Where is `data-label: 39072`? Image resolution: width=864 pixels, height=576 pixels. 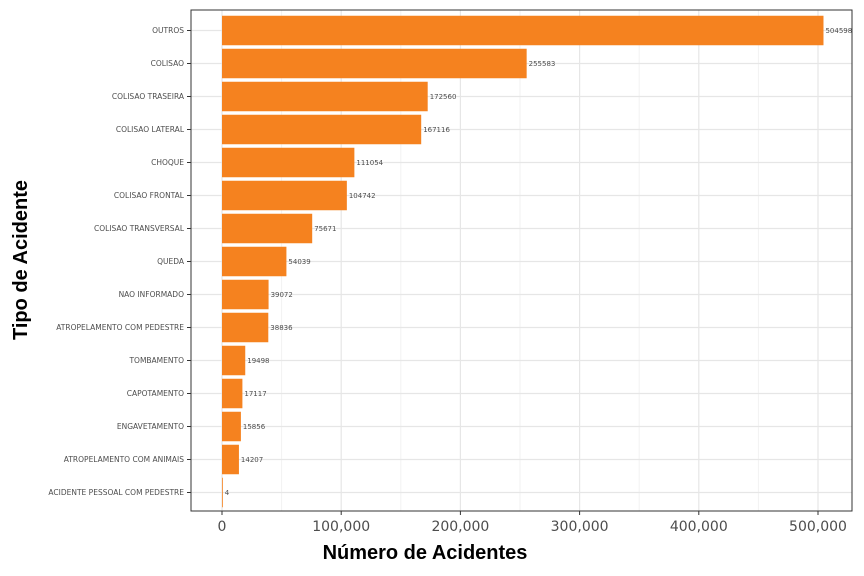
data-label: 39072 is located at coordinates (282, 295).